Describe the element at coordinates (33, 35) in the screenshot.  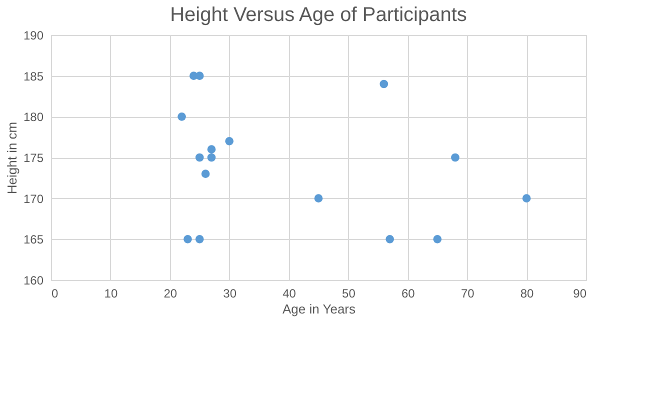
I see `y-tick-label: 190` at that location.